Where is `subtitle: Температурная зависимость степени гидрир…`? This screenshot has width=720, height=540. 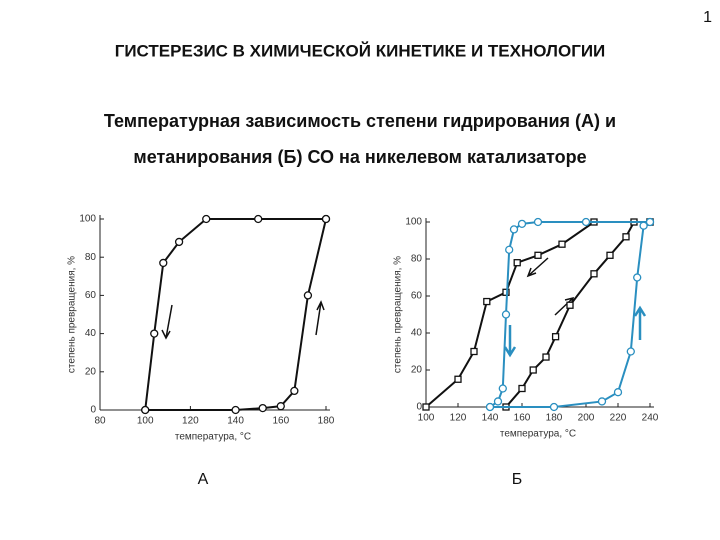 subtitle: Температурная зависимость степени гидрир… is located at coordinates (360, 121).